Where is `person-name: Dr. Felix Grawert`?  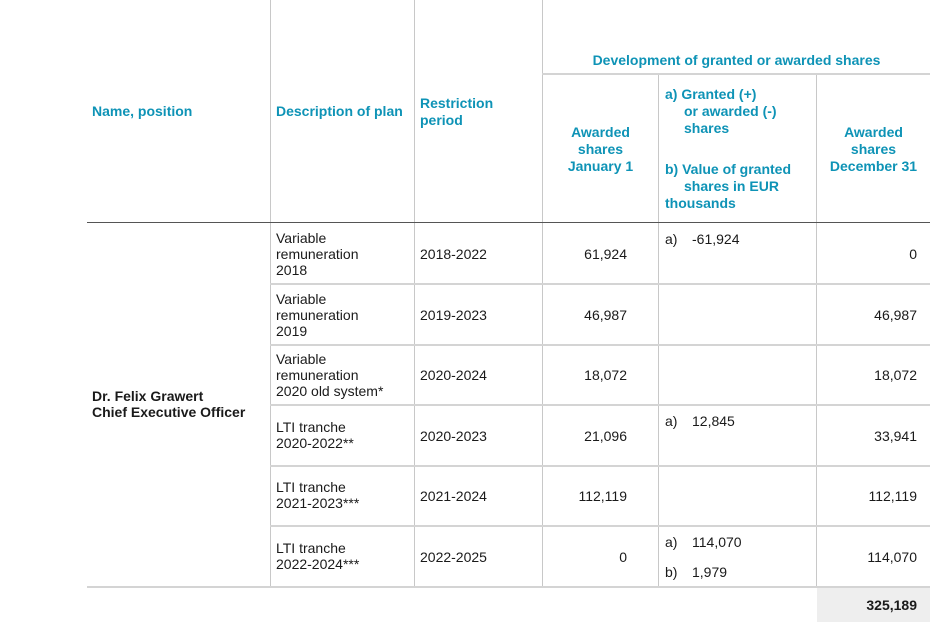
person-name: Dr. Felix Grawert is located at coordinates (148, 396).